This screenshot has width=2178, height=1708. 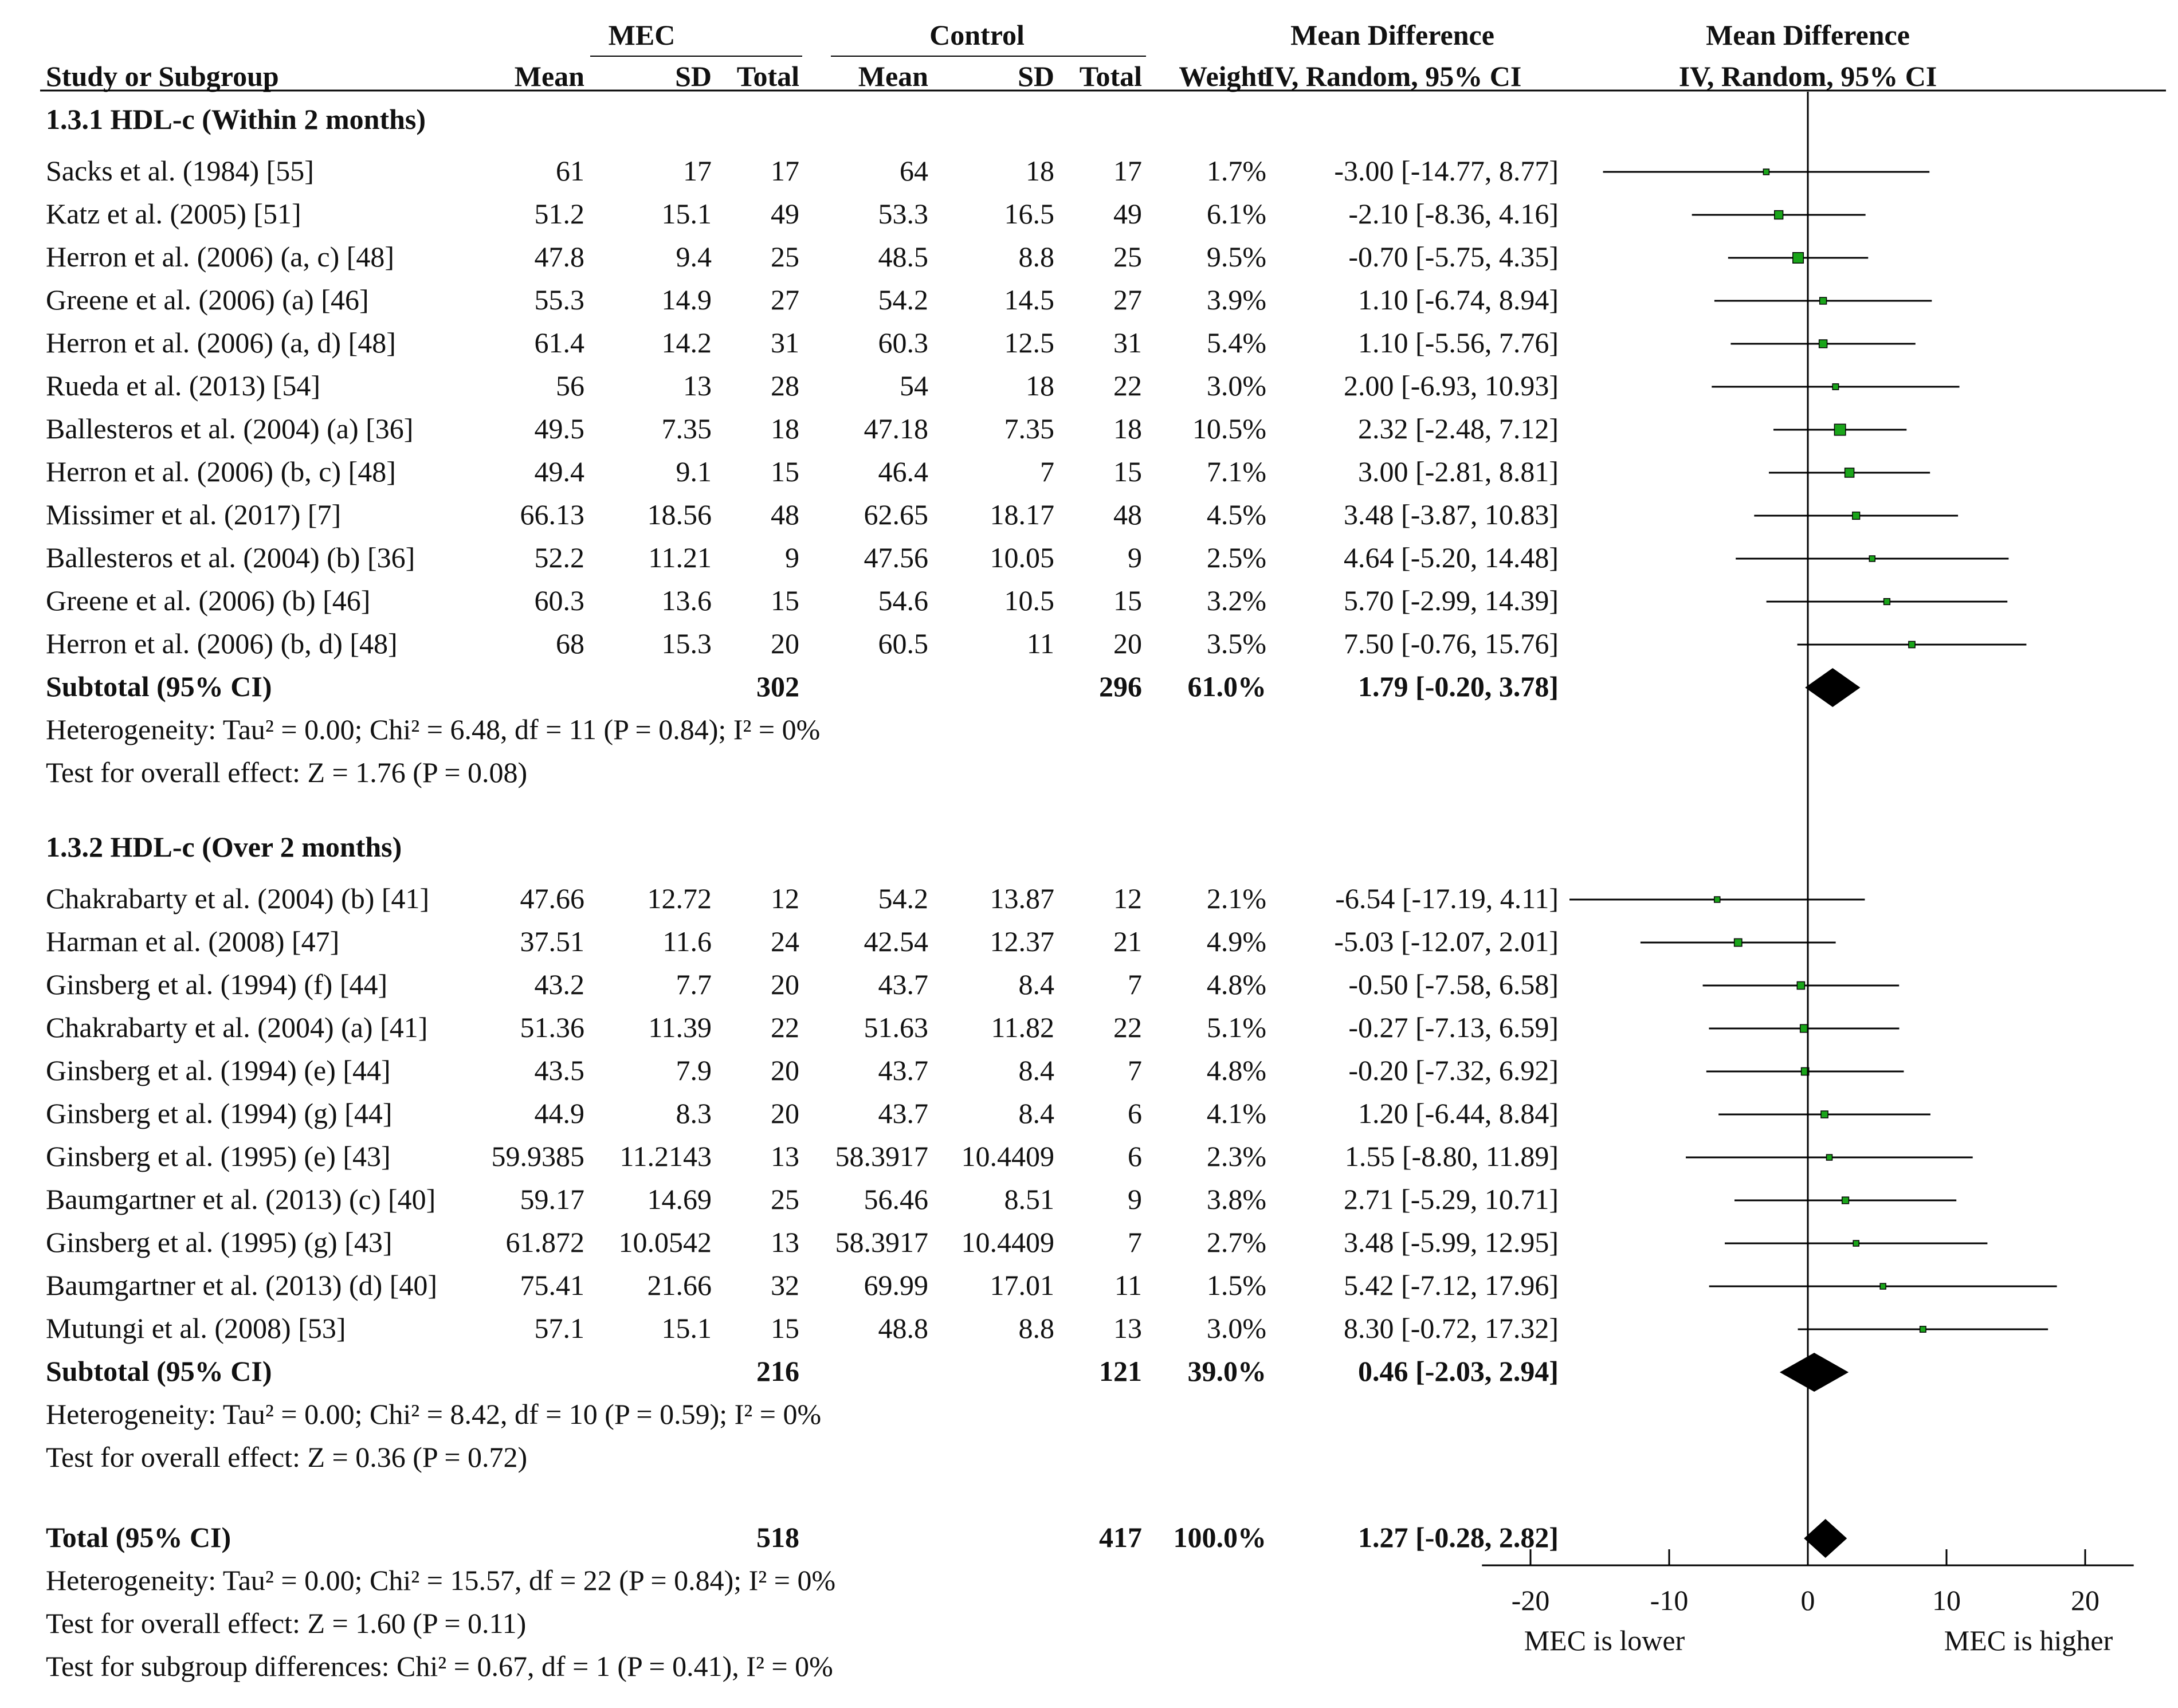 I want to click on mec-total: 15, so click(x=785, y=600).